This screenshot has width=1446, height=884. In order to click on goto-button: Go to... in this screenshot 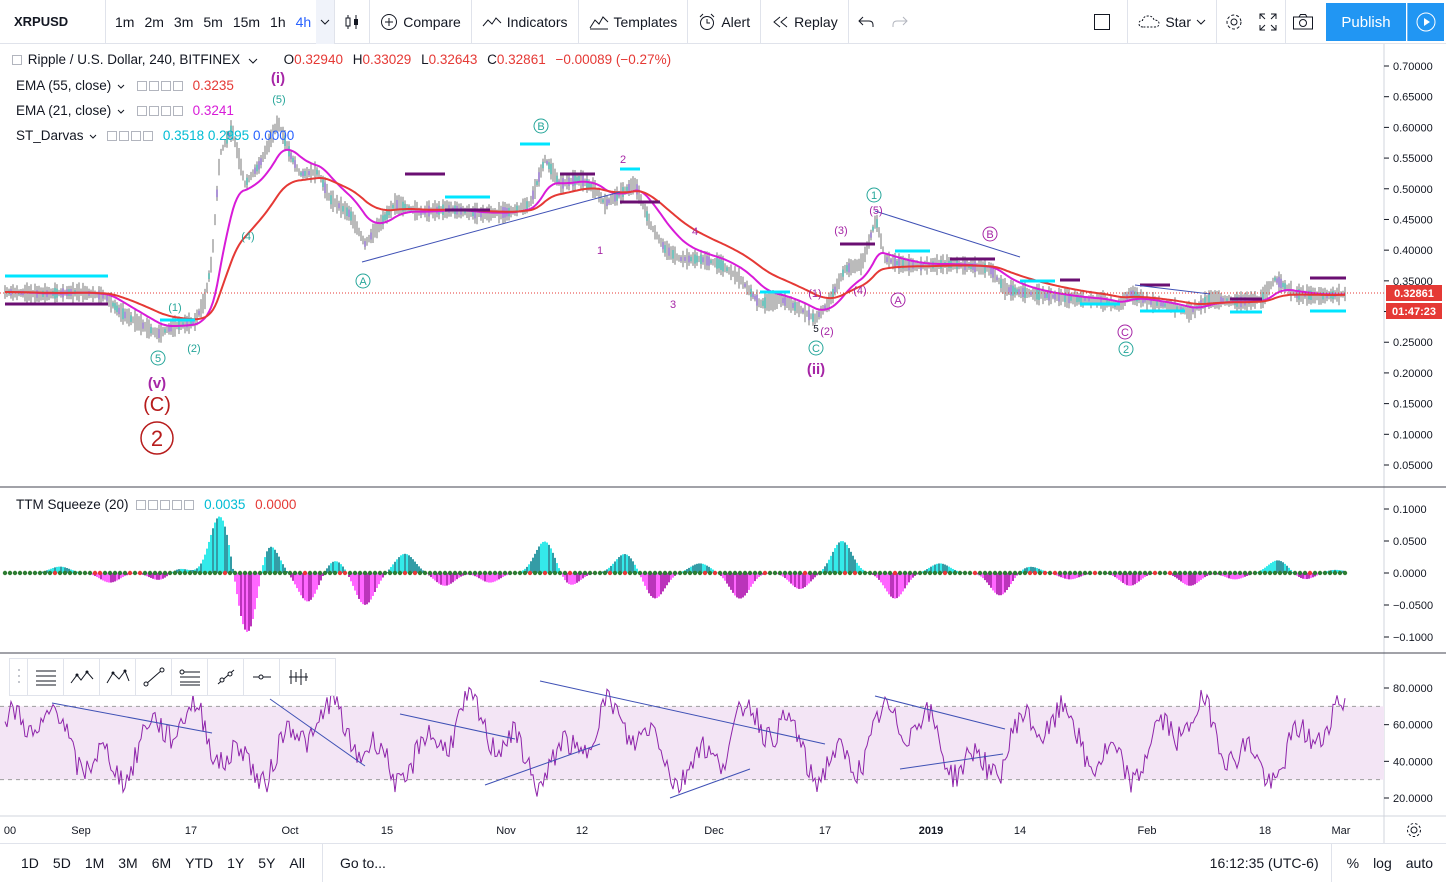, I will do `click(362, 862)`.